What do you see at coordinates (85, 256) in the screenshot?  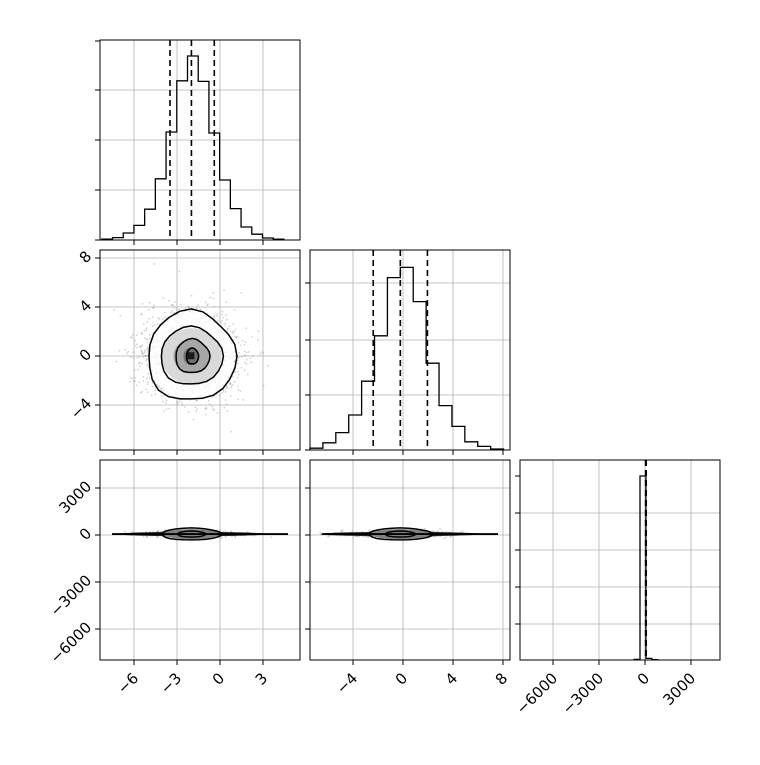 I see `scatter-12-ytick-label: 8` at bounding box center [85, 256].